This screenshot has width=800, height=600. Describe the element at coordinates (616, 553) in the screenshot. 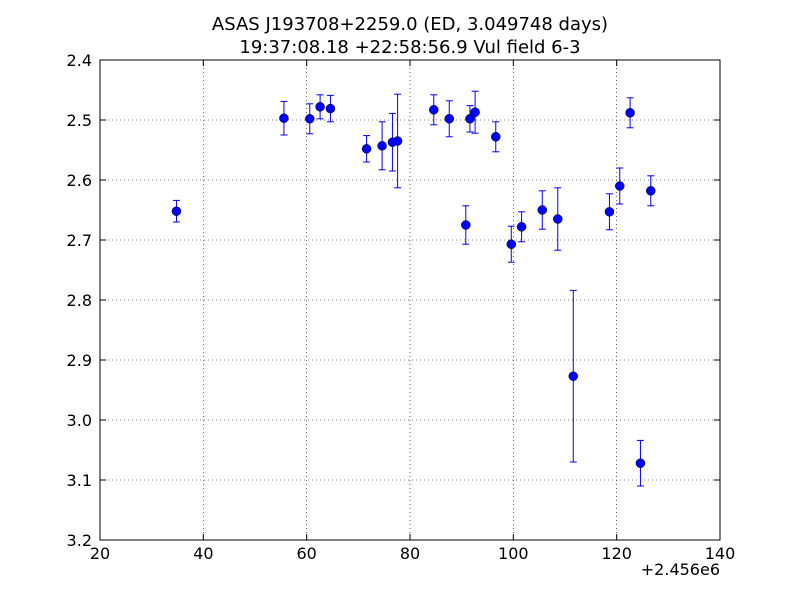

I see `x-tick-label: 120` at that location.